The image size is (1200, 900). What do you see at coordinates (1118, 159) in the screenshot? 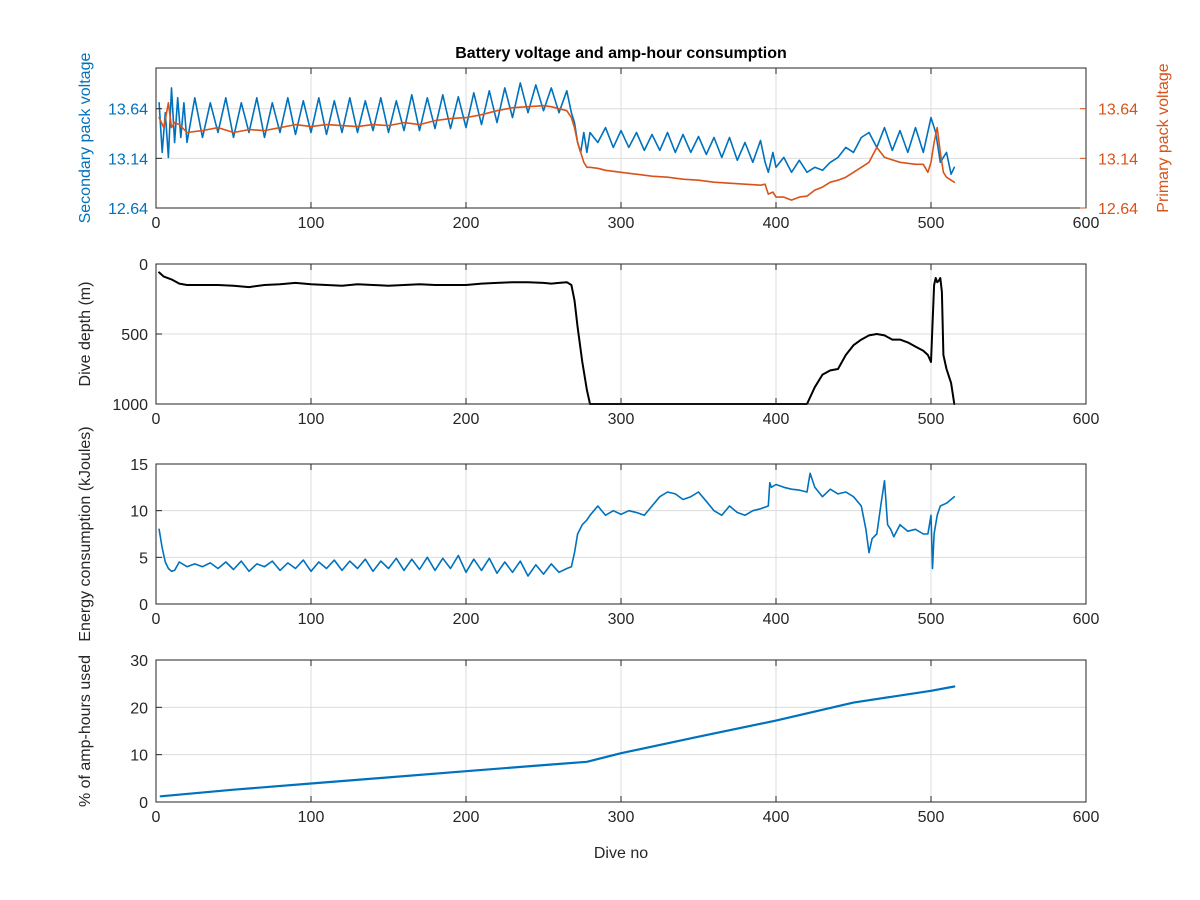
I see `y-right-tick-label: 13.14` at bounding box center [1118, 159].